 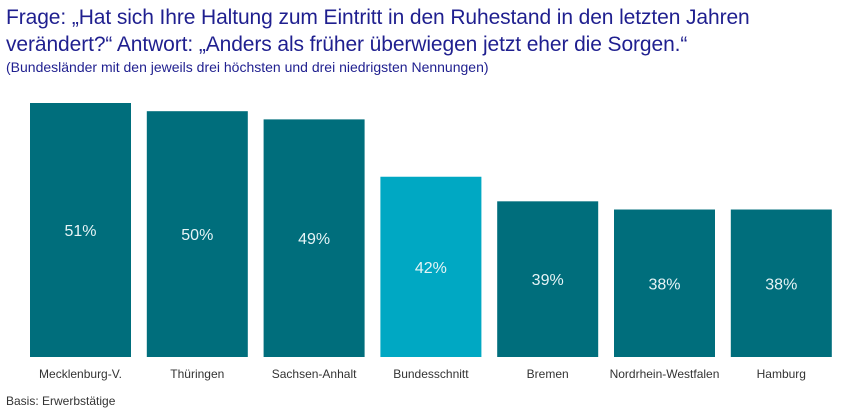 I want to click on data-label: 42%, so click(x=431, y=268).